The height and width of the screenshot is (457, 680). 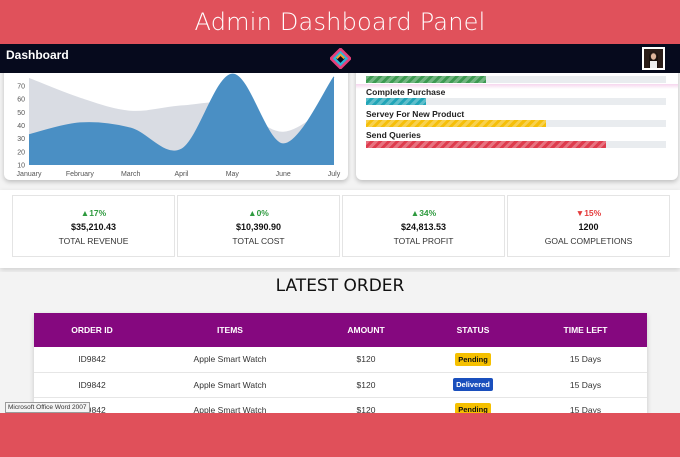 What do you see at coordinates (93, 213) in the screenshot?
I see `stat-change: ▲17%` at bounding box center [93, 213].